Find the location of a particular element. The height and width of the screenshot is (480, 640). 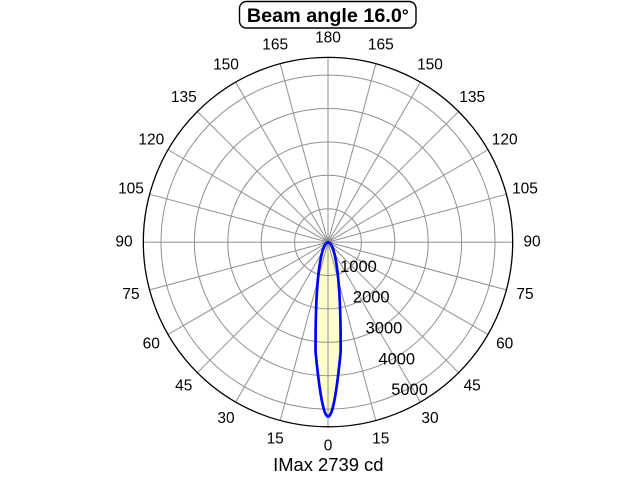

svg-text: Beam angle 16.0° is located at coordinates (328, 16).